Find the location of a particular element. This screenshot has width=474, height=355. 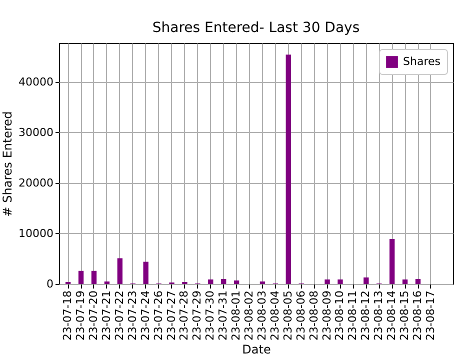

x-tick-label: 23-08-09 is located at coordinates (327, 315).